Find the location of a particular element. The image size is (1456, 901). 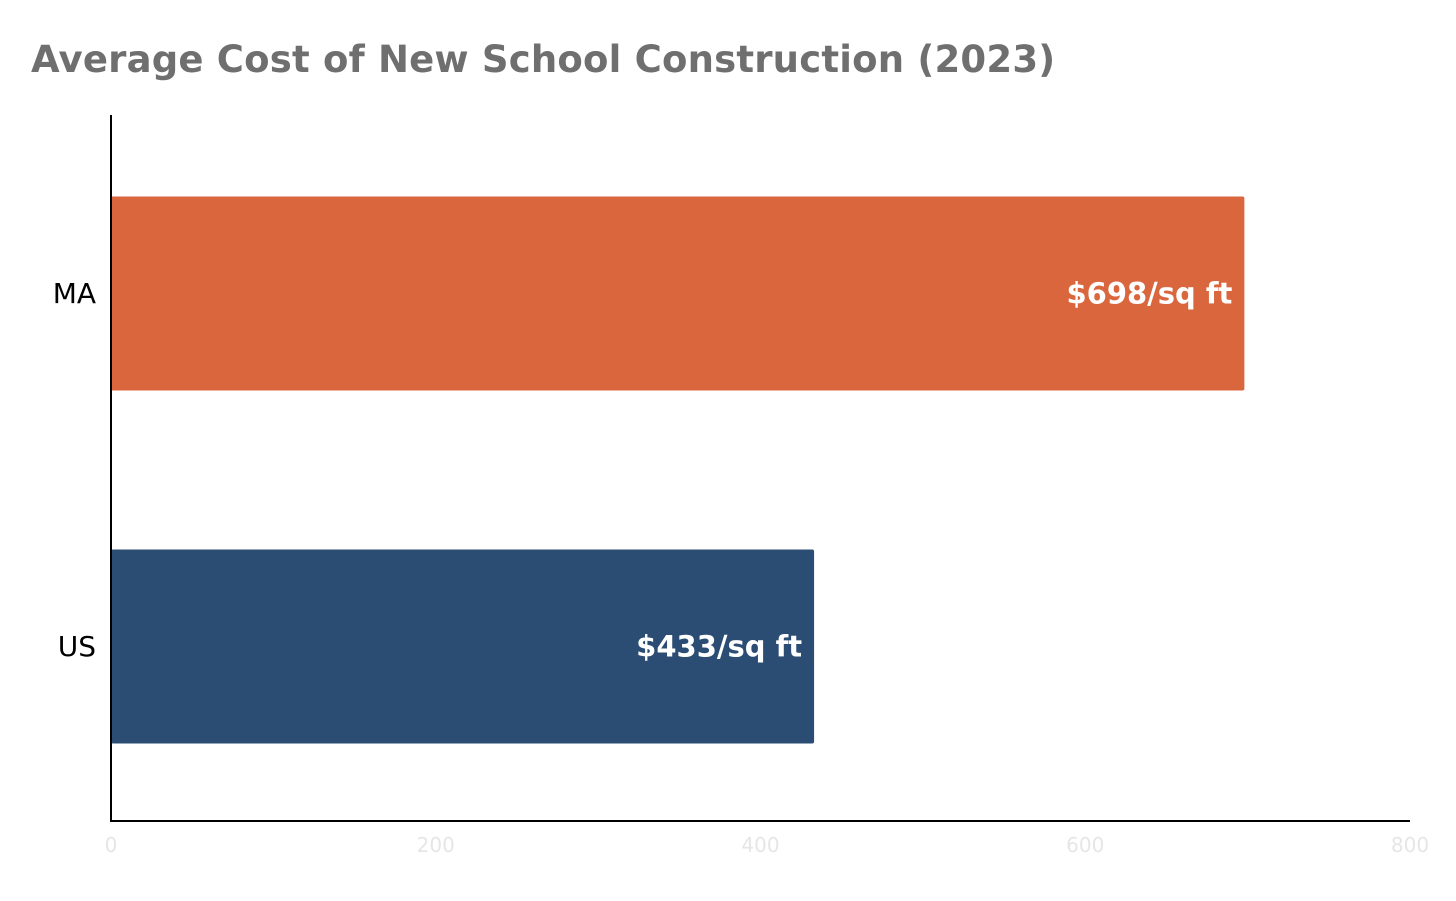

bar-us is located at coordinates (463, 646).